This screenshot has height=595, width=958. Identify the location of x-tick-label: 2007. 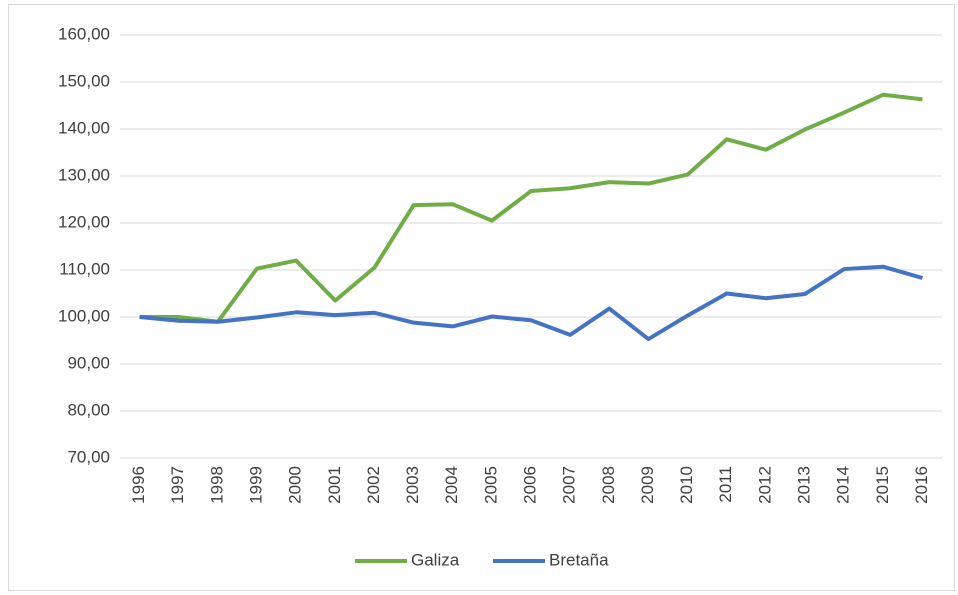
(569, 485).